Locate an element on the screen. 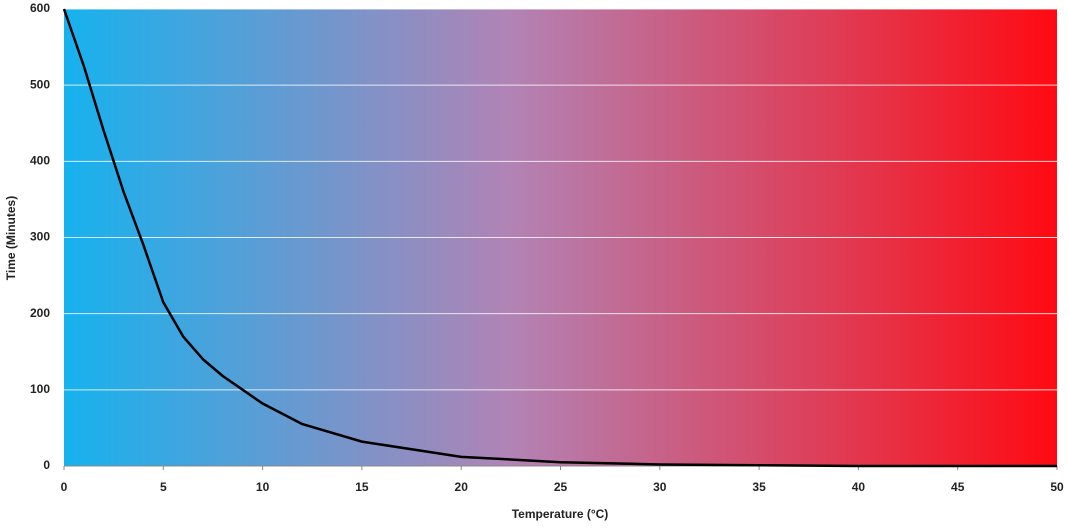 The width and height of the screenshot is (1068, 530). x-tick-label: 30 is located at coordinates (660, 487).